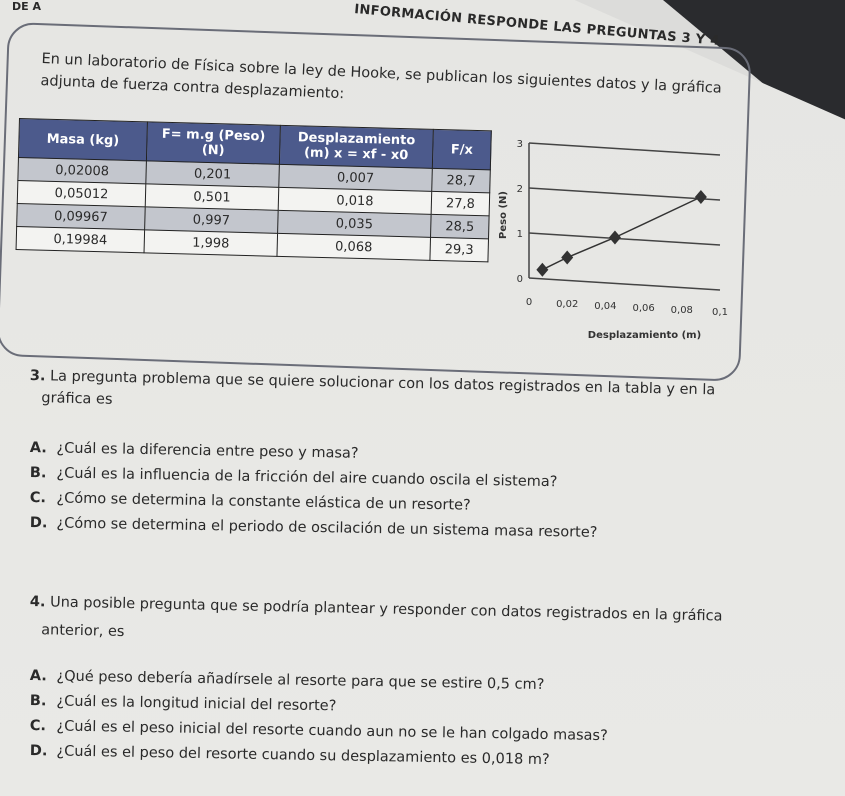 This screenshot has height=796, width=845. What do you see at coordinates (643, 308) in the screenshot?
I see `x-tick-label: 0,06` at bounding box center [643, 308].